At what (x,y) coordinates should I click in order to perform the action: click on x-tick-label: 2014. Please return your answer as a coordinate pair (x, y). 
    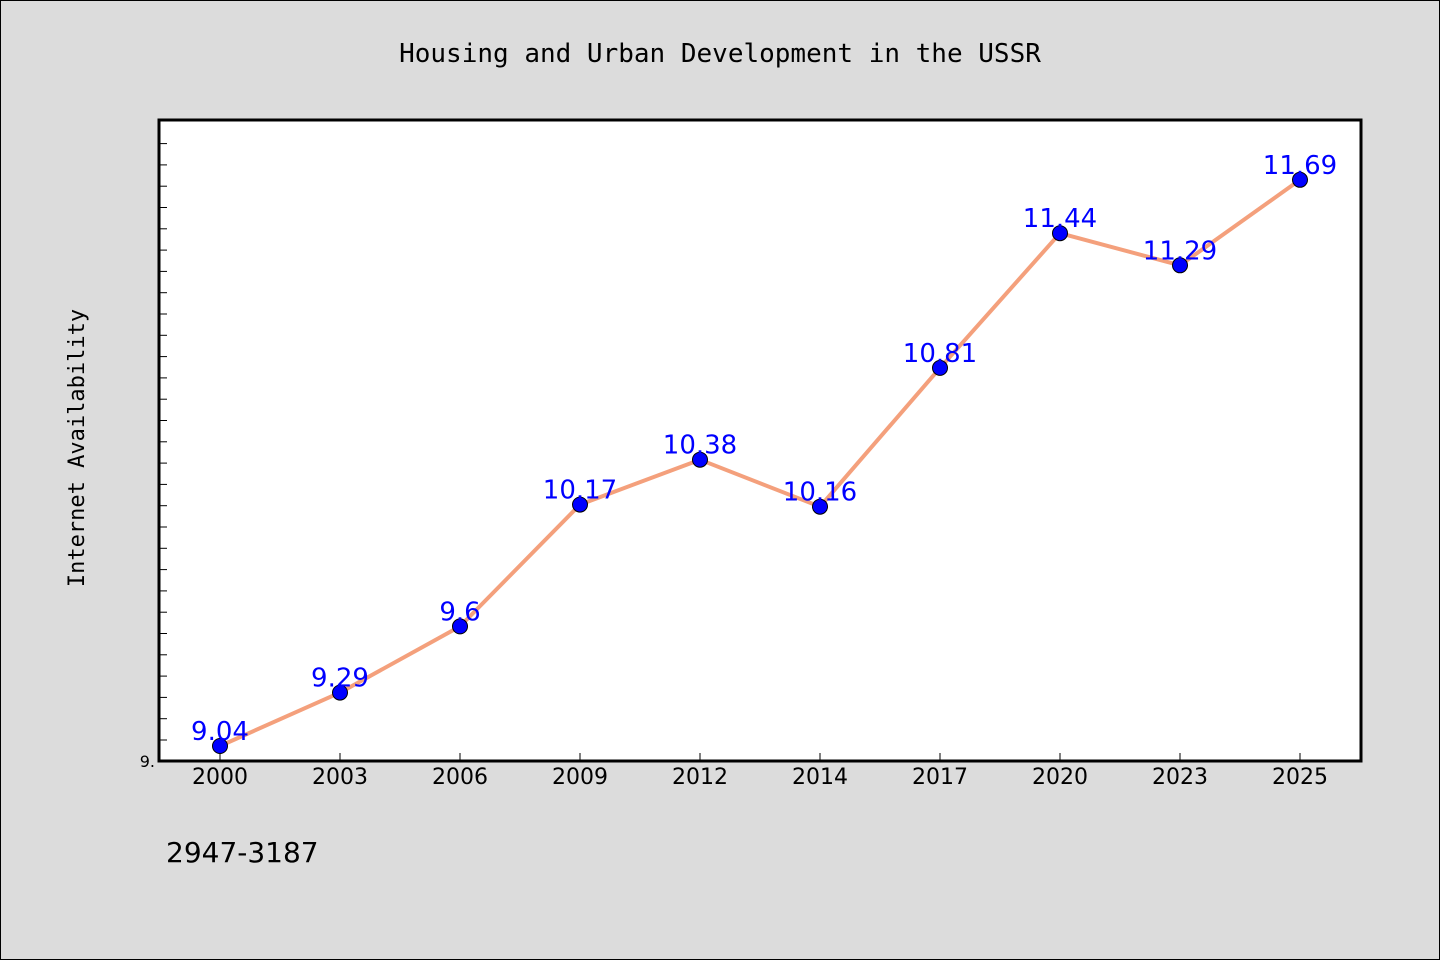
    Looking at the image, I should click on (820, 777).